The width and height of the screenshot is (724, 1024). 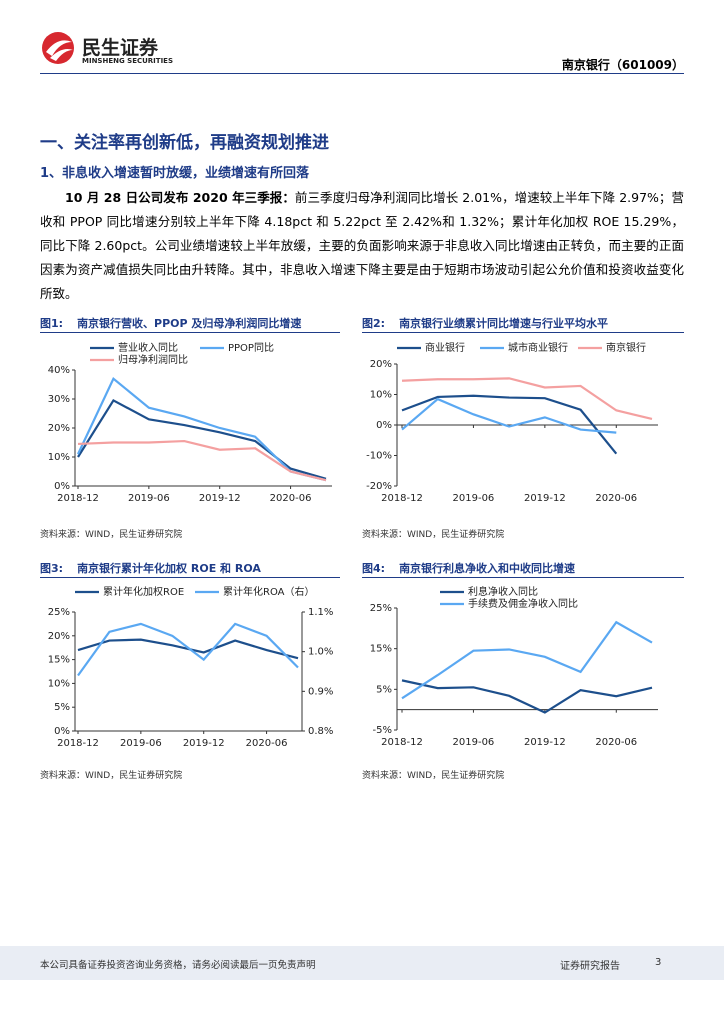 I want to click on legend-label: 南京银行, so click(x=626, y=347).